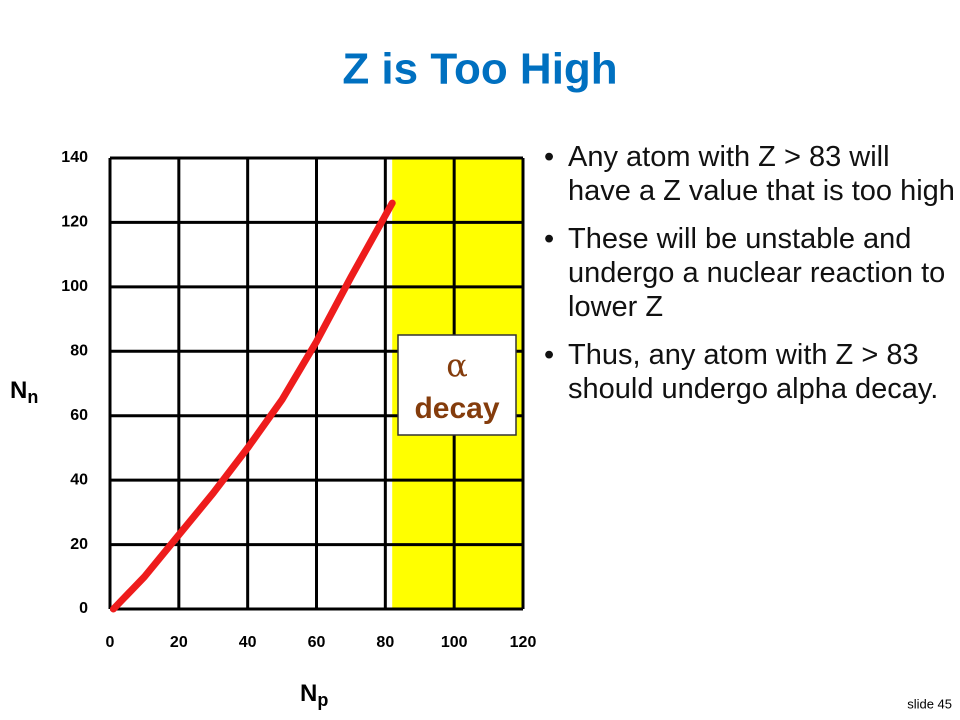 The width and height of the screenshot is (960, 720). What do you see at coordinates (32, 397) in the screenshot?
I see `y-label-sub: n` at bounding box center [32, 397].